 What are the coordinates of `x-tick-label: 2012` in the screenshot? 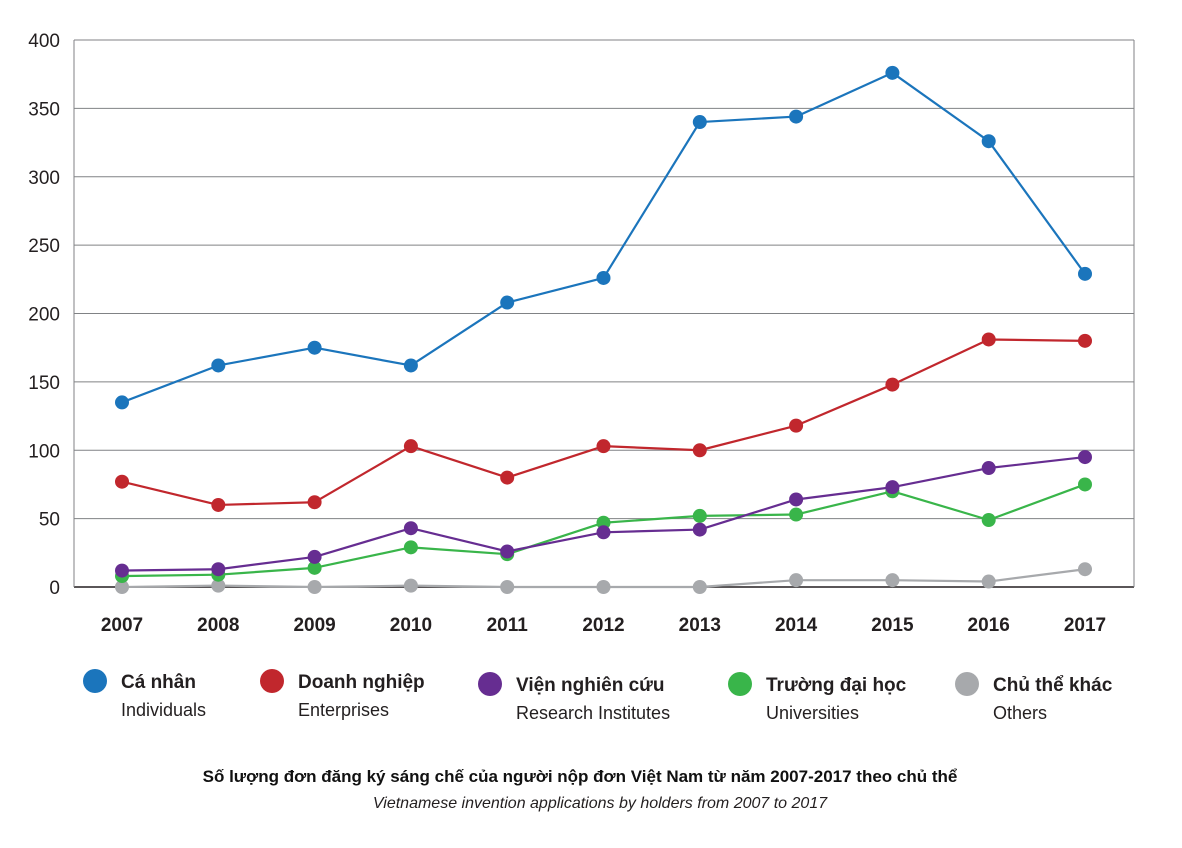 It's located at (603, 625).